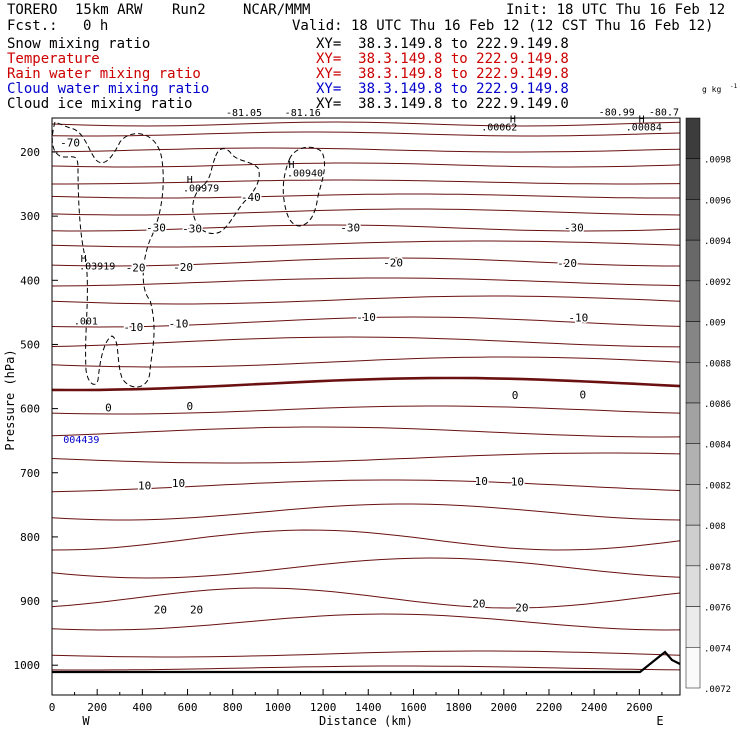  I want to click on y-tick-label-400: 400, so click(30, 280).